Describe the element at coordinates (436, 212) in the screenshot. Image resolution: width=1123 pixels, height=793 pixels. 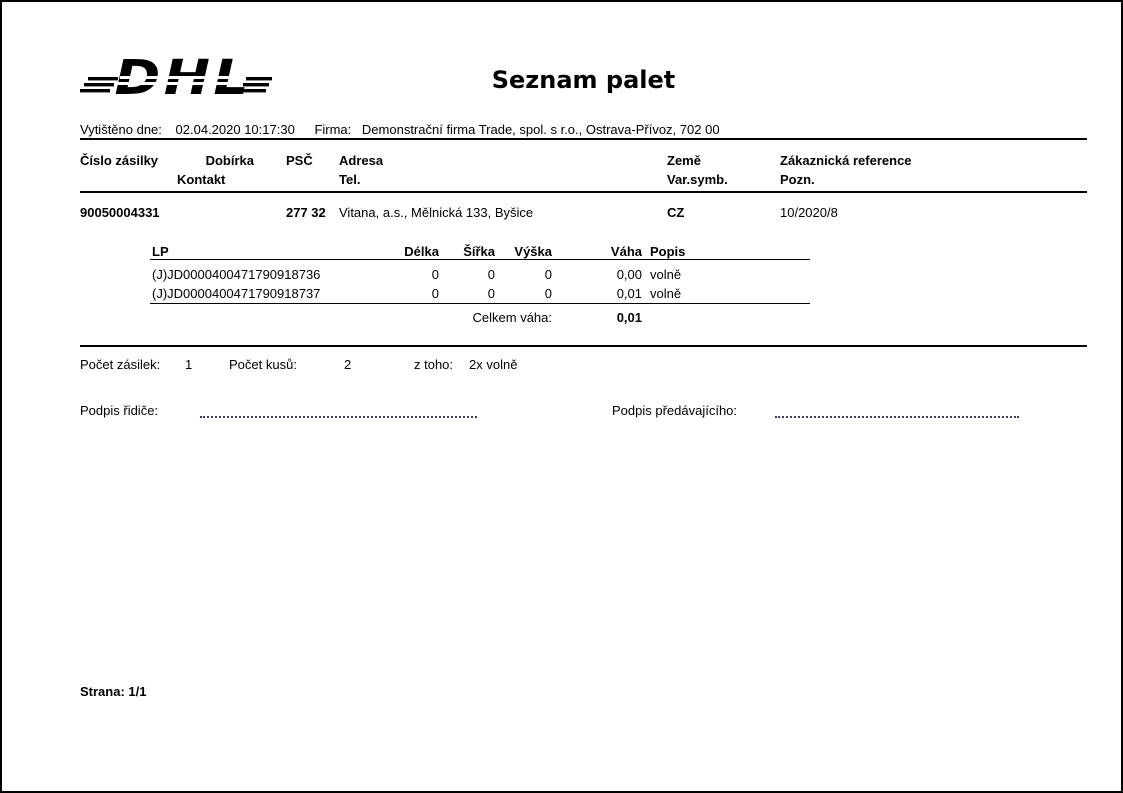
I see `shipment-address: Vitana, a.s., Mělnická 133, Byšice` at that location.